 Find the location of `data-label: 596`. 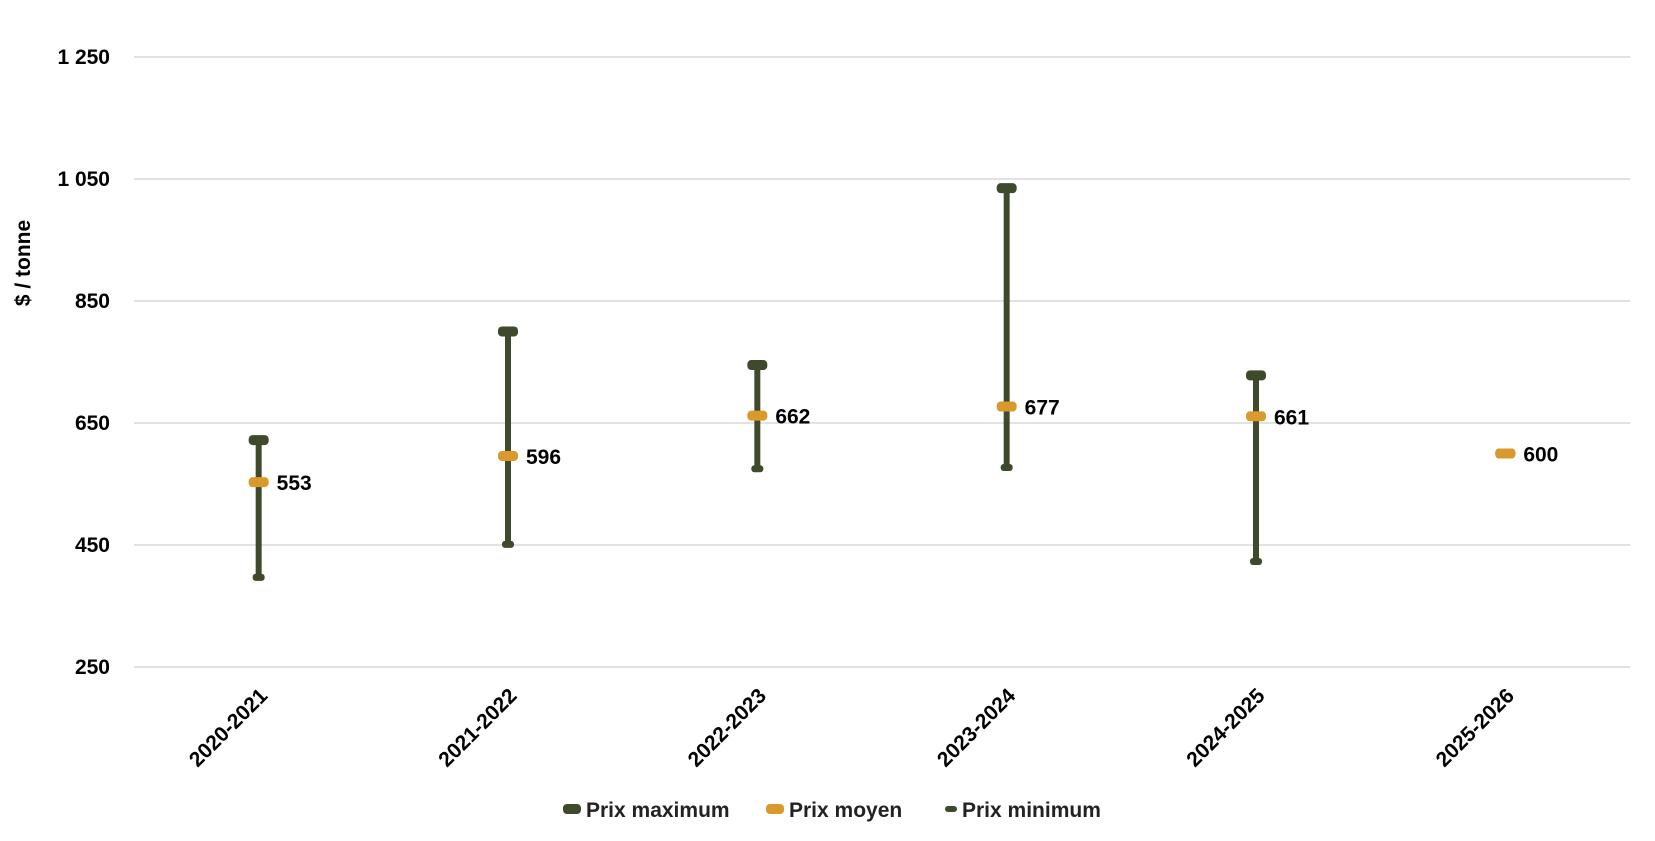

data-label: 596 is located at coordinates (543, 457).